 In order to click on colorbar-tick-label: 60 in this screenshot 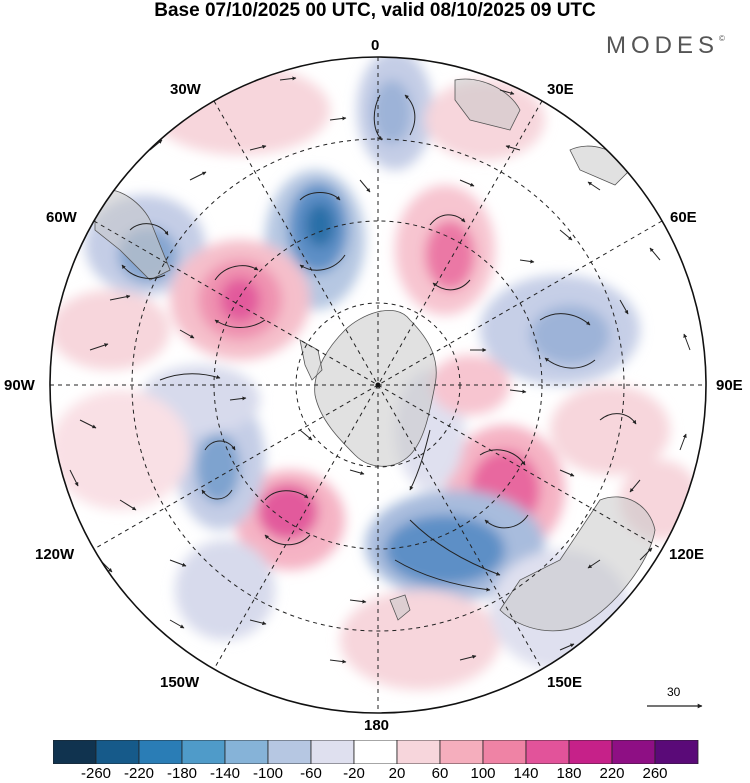, I will do `click(440, 773)`.